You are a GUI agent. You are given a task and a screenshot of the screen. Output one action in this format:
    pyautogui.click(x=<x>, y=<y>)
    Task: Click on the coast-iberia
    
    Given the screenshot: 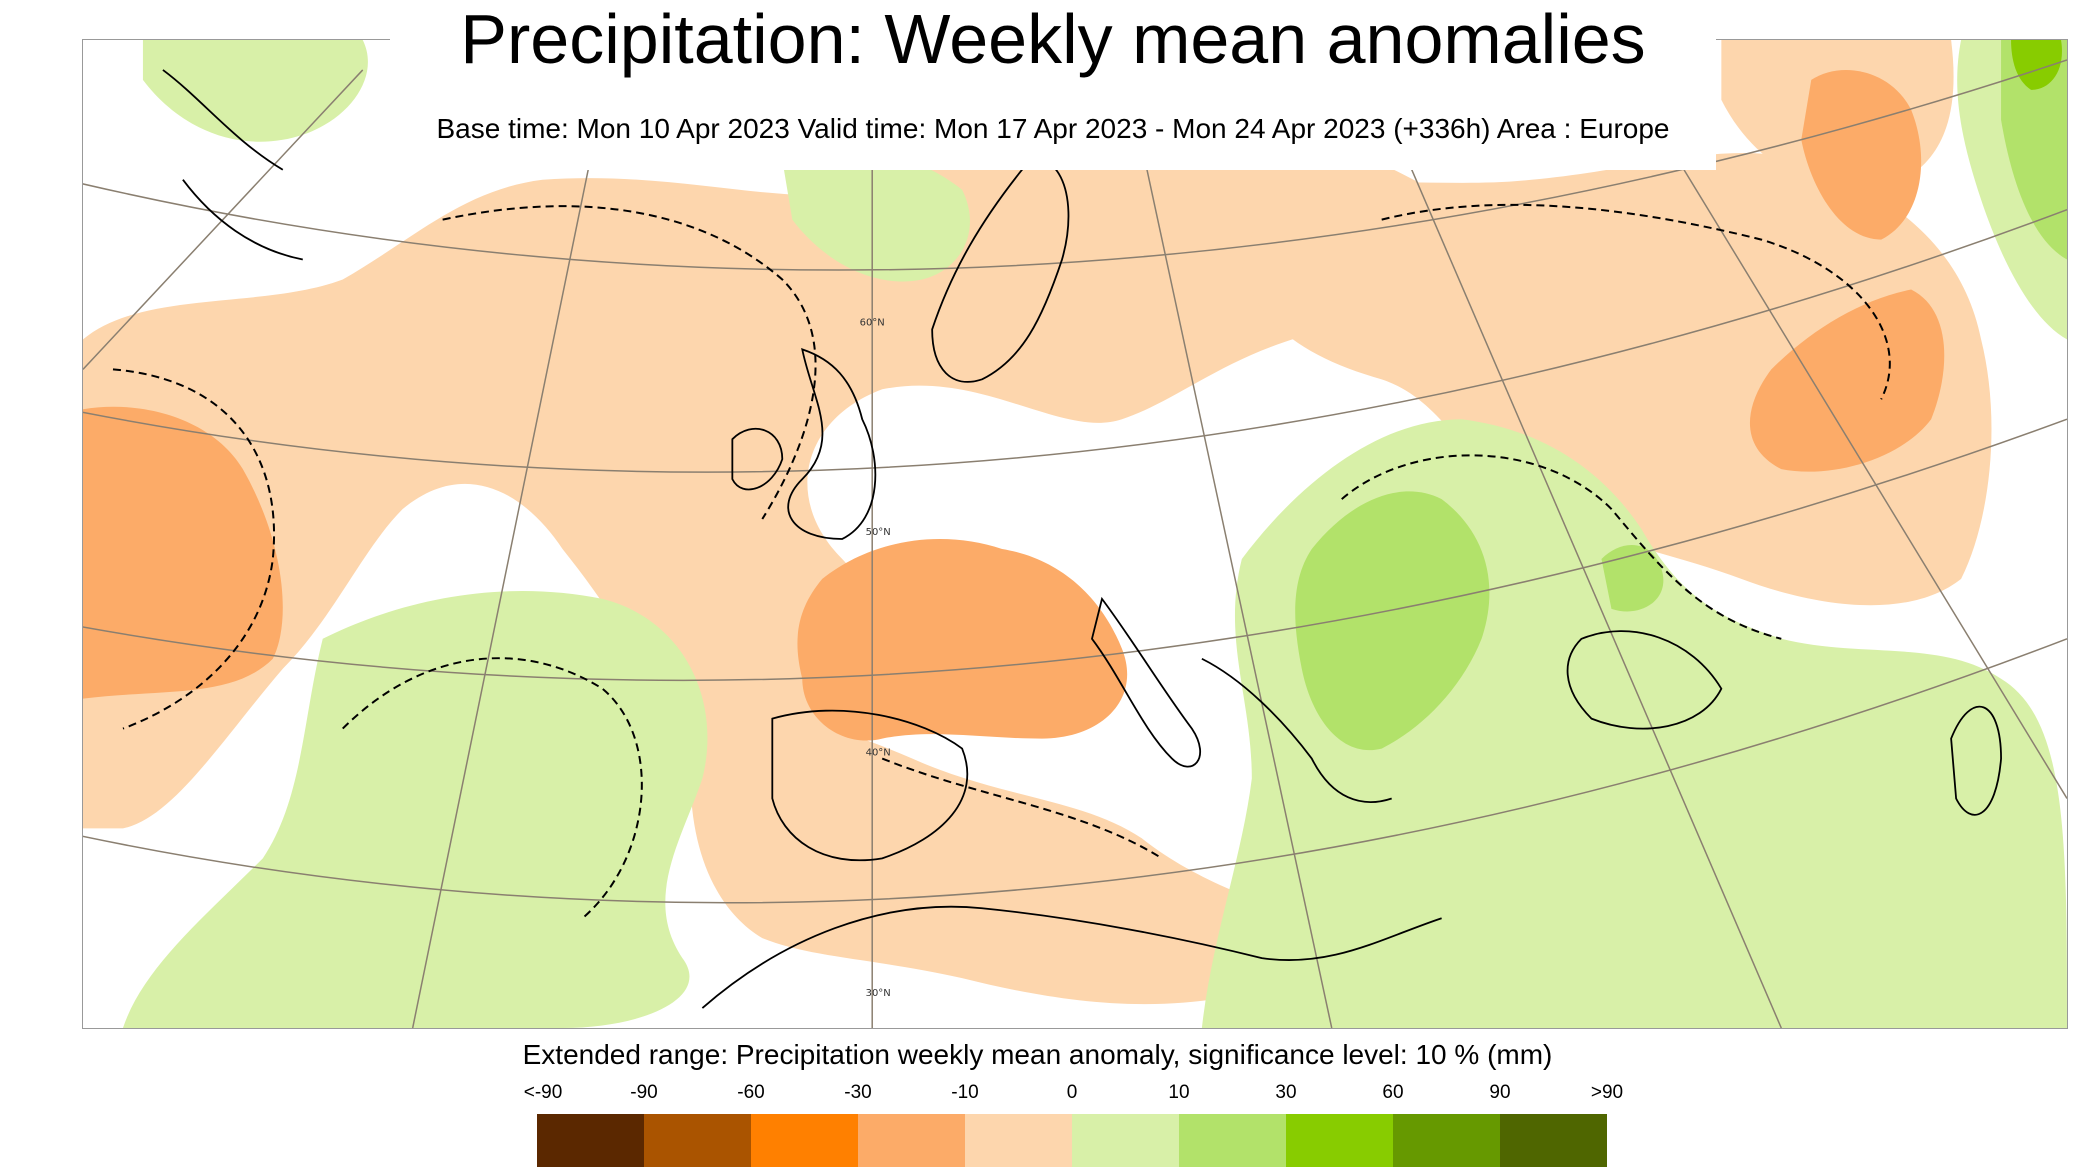 What is the action you would take?
    pyautogui.click(x=870, y=785)
    